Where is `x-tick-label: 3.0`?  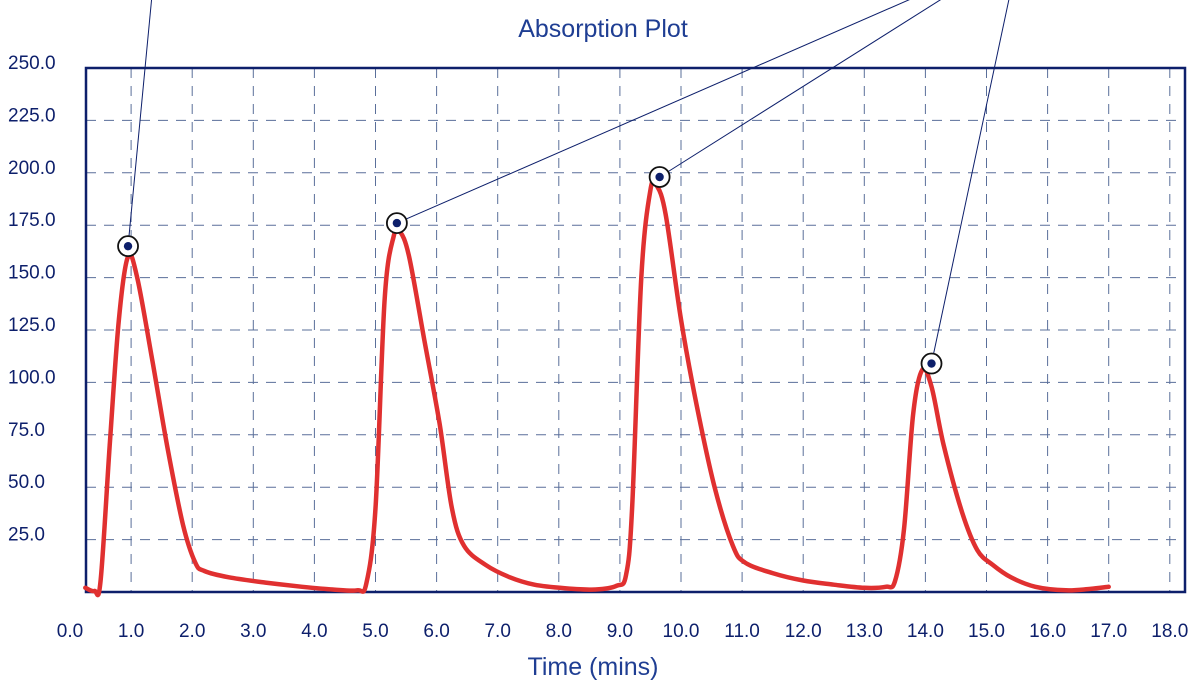 x-tick-label: 3.0 is located at coordinates (253, 631).